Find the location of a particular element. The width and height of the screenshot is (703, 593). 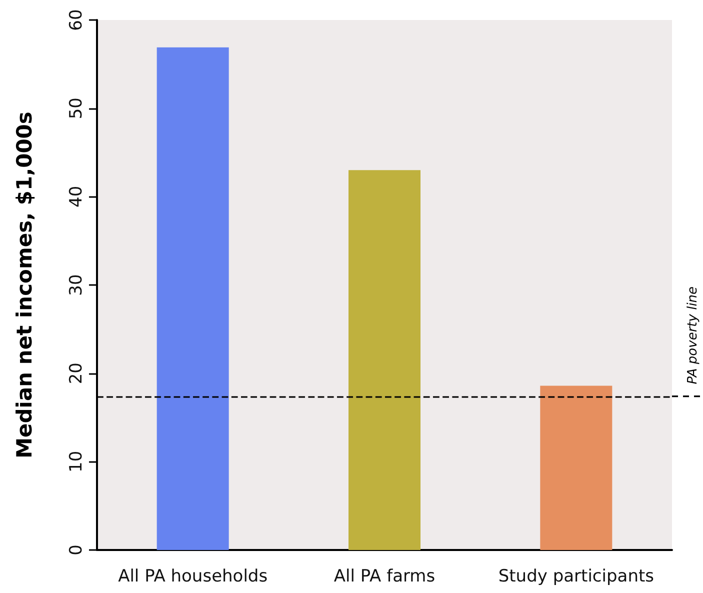

y-tick-label: 10 is located at coordinates (76, 461).